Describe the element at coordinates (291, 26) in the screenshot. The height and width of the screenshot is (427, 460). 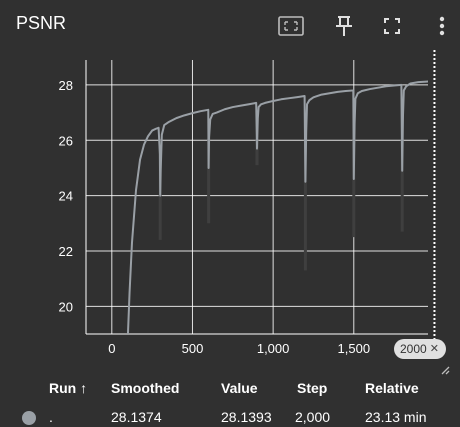
I see `fit-domain-icon` at that location.